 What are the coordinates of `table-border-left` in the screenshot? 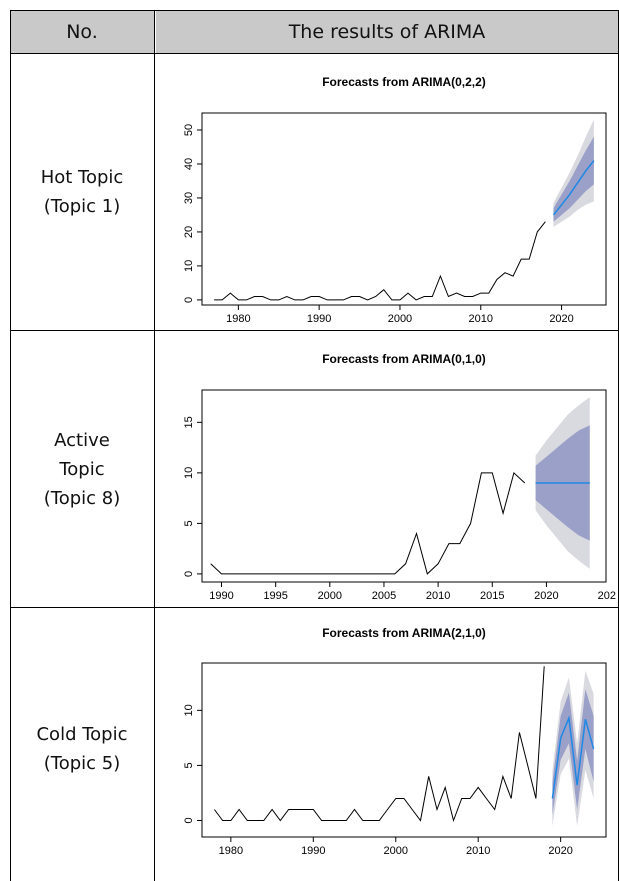 It's located at (10, 445).